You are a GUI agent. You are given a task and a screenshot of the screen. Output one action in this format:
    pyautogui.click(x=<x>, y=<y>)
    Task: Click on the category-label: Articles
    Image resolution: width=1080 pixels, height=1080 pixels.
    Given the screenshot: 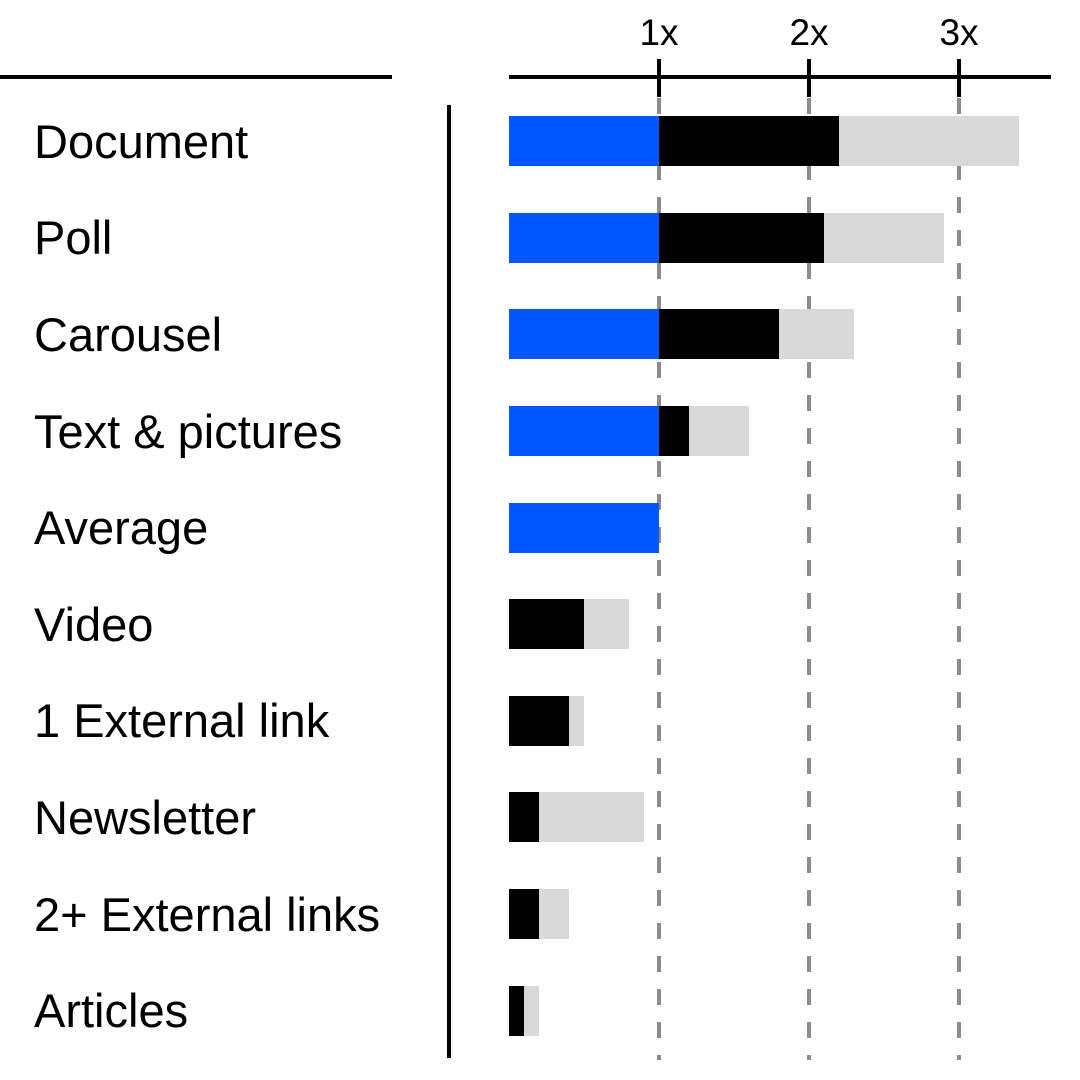 What is the action you would take?
    pyautogui.click(x=111, y=1011)
    